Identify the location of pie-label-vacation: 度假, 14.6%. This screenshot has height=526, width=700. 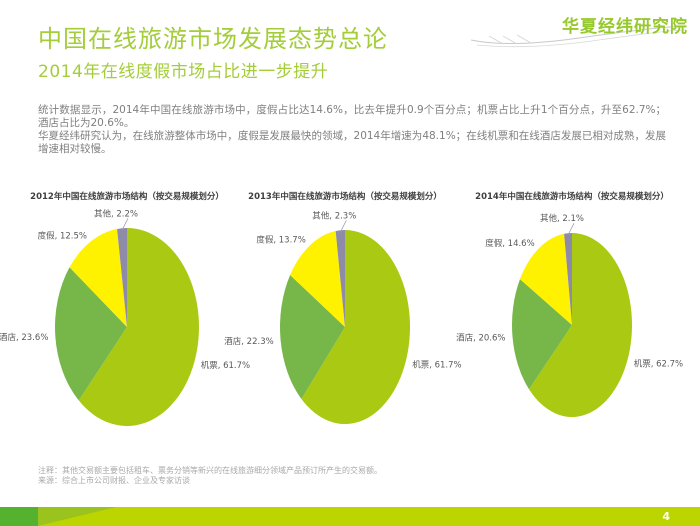
(509, 243).